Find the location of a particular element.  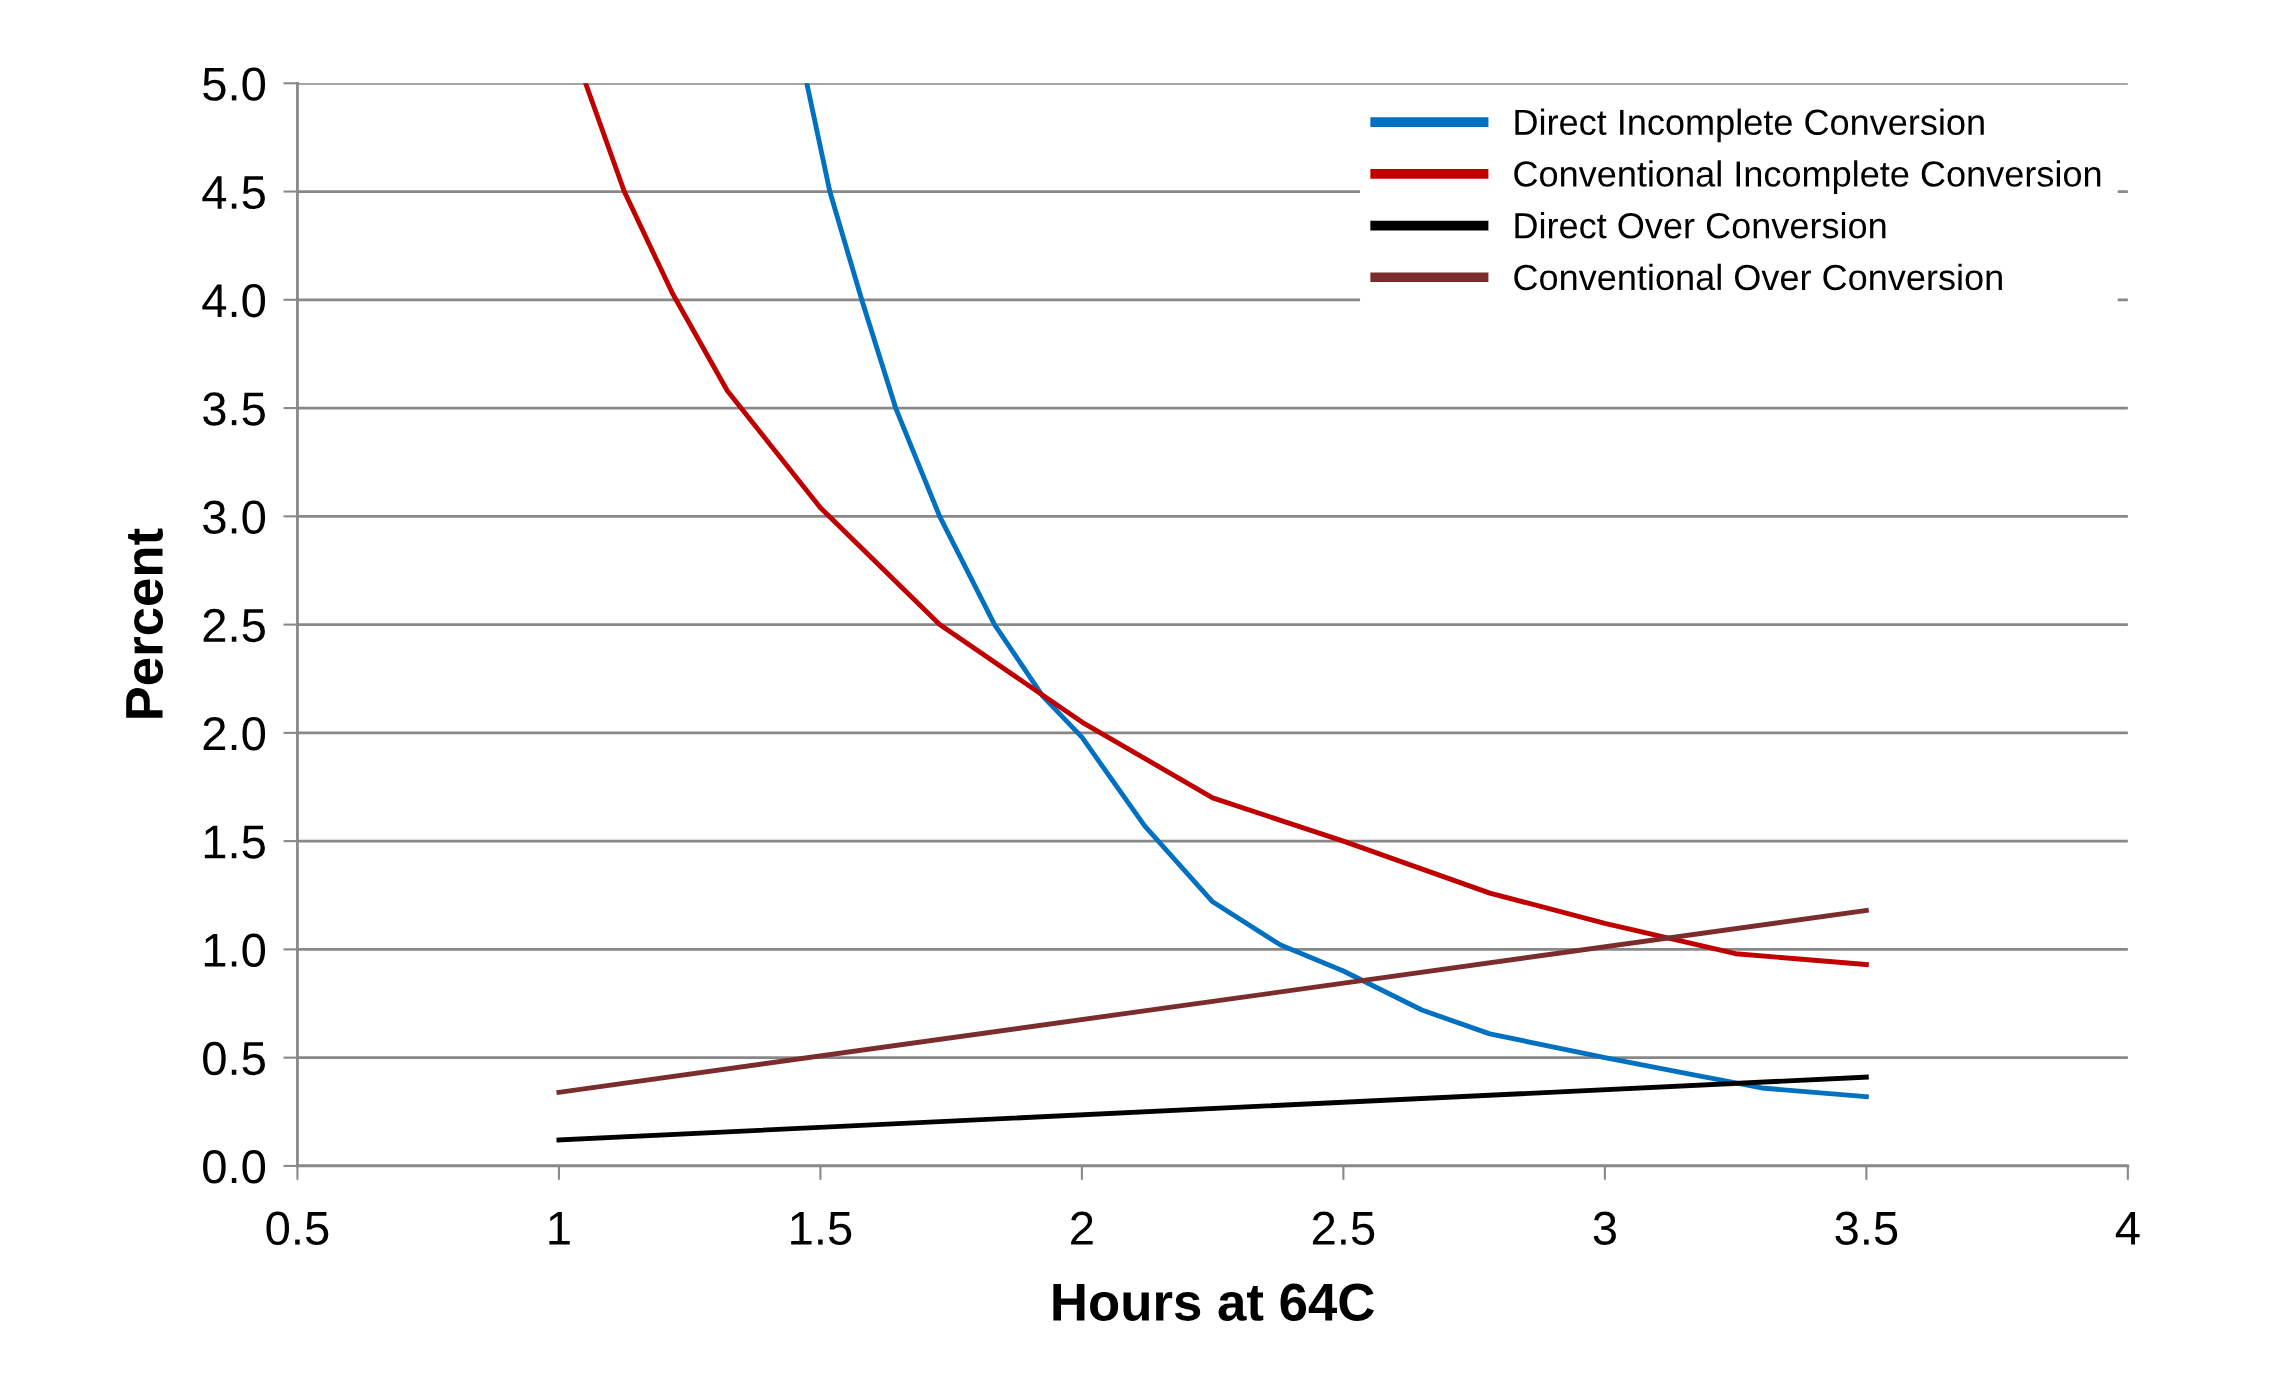

x-tick-label: 3 is located at coordinates (1604, 1228).